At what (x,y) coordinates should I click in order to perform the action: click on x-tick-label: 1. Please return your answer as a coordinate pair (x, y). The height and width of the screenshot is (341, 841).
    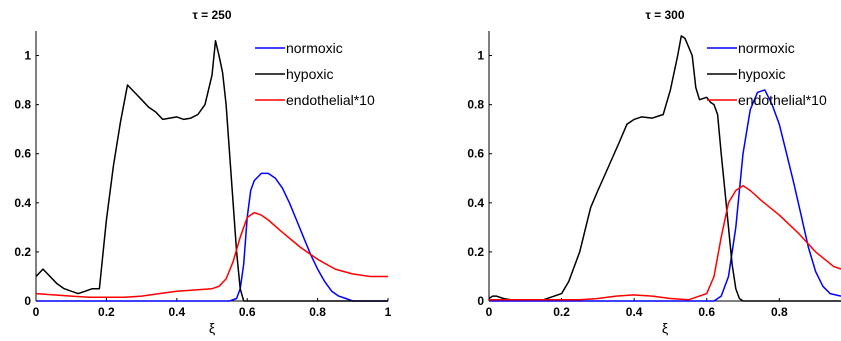
    Looking at the image, I should click on (388, 312).